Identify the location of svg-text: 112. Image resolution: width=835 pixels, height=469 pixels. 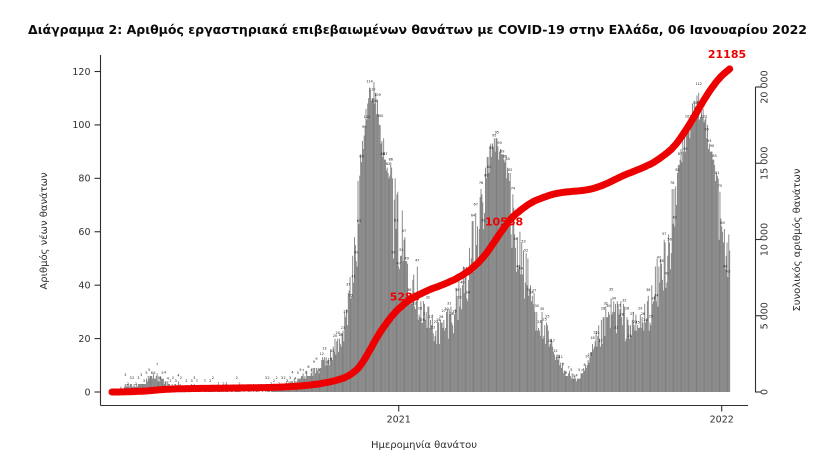
(698, 84).